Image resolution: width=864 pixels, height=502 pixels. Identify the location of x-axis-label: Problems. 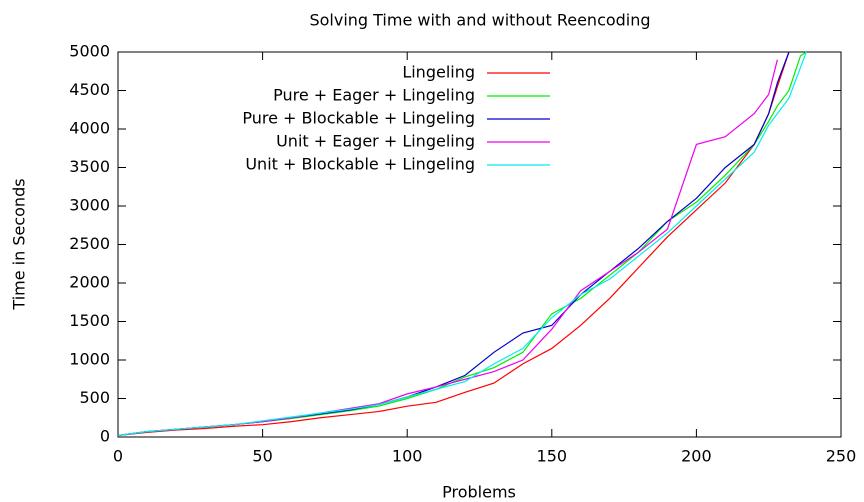
(479, 492).